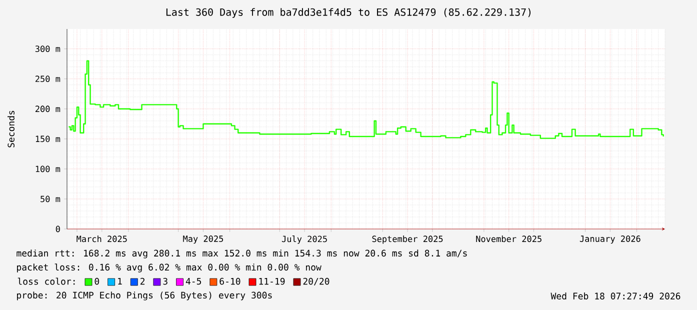 This screenshot has height=310, width=697. Describe the element at coordinates (101, 239) in the screenshot. I see `x-tick-label: March 2025` at that location.